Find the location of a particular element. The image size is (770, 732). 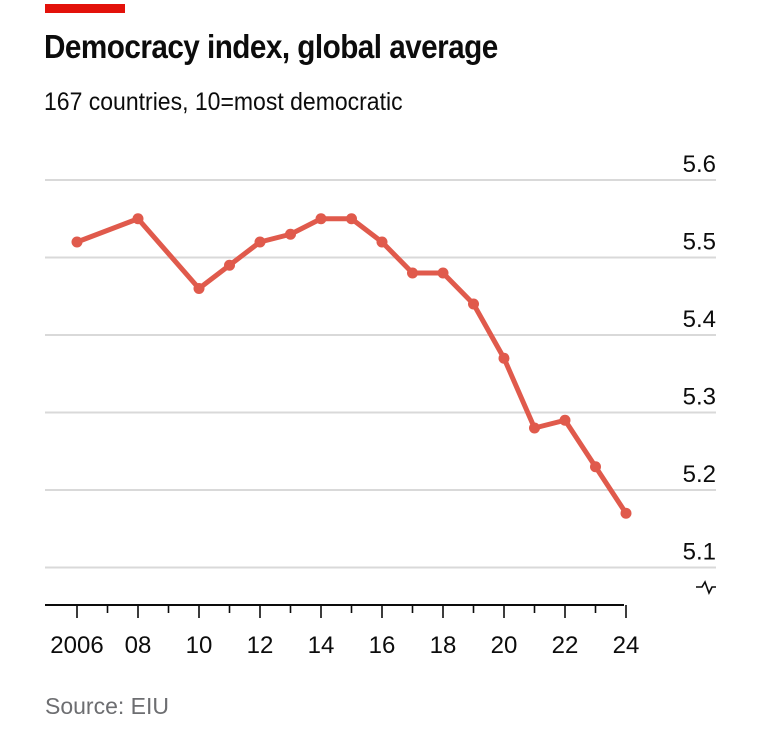

x-tick-label: 14 is located at coordinates (321, 645).